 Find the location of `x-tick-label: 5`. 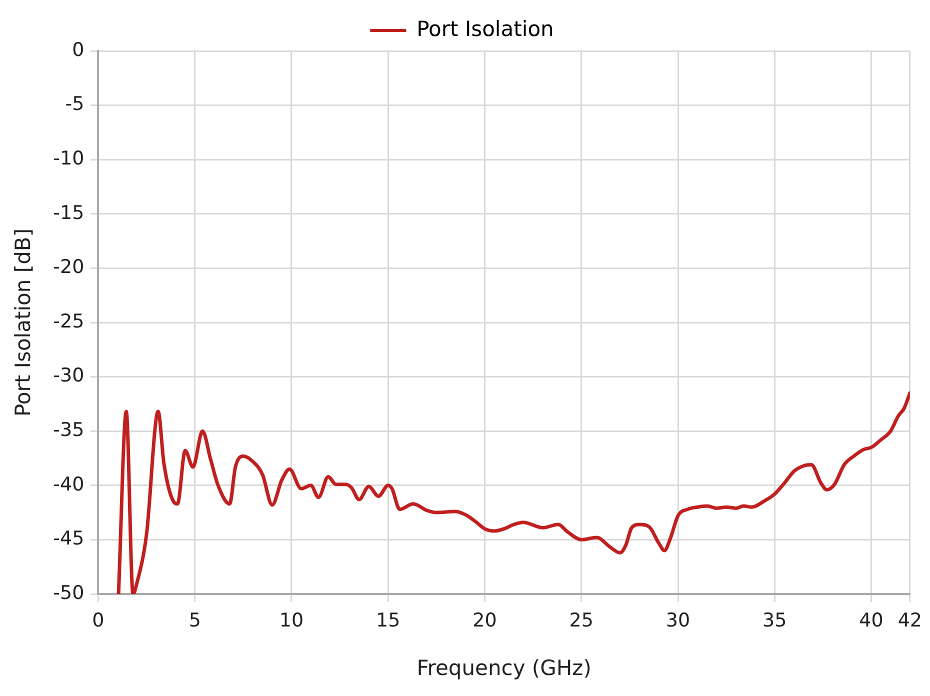

x-tick-label: 5 is located at coordinates (194, 620).